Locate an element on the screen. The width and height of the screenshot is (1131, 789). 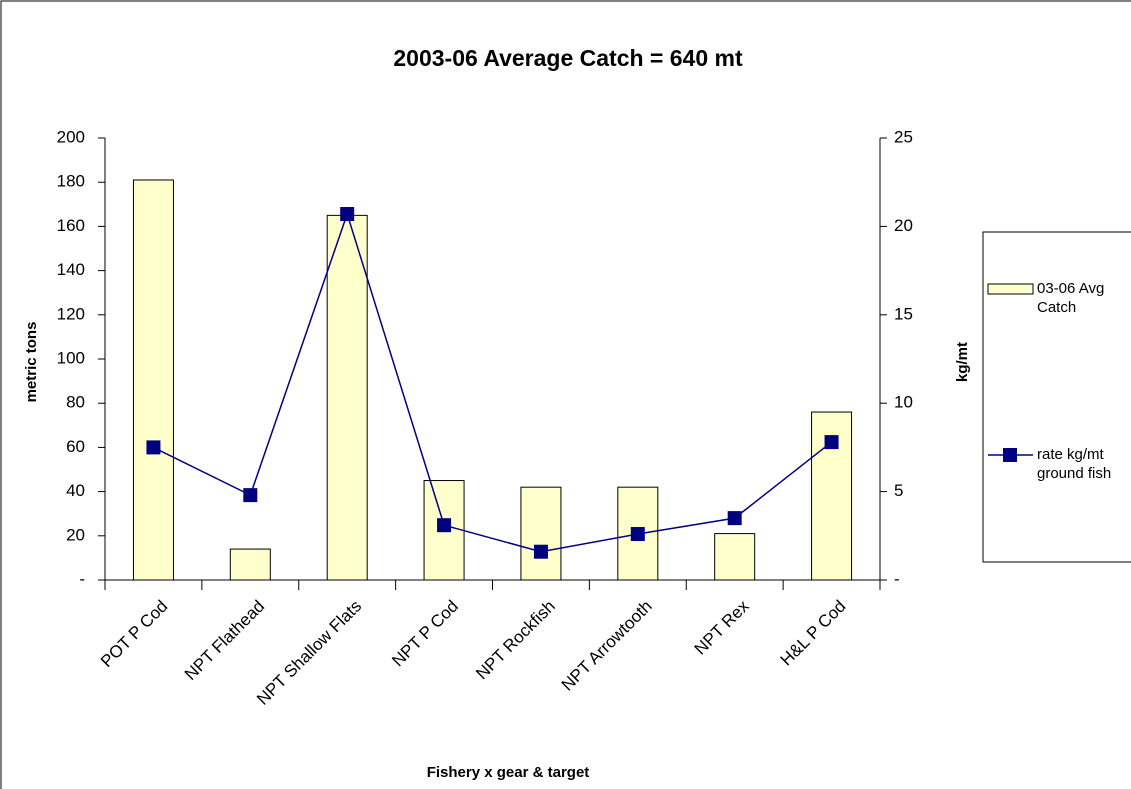
y-tick-label: 160 is located at coordinates (71, 225).